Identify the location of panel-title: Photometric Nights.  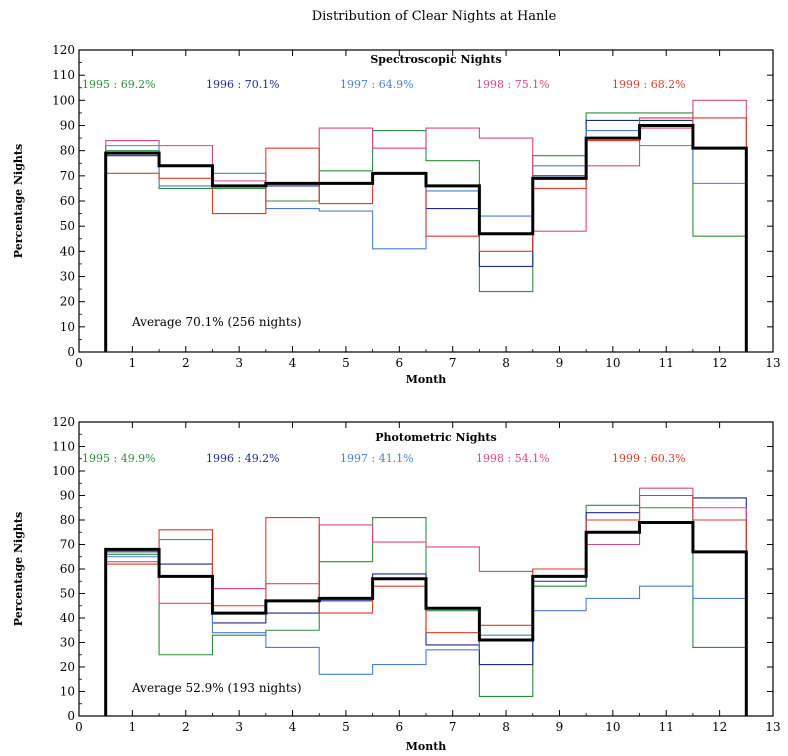
(435, 437).